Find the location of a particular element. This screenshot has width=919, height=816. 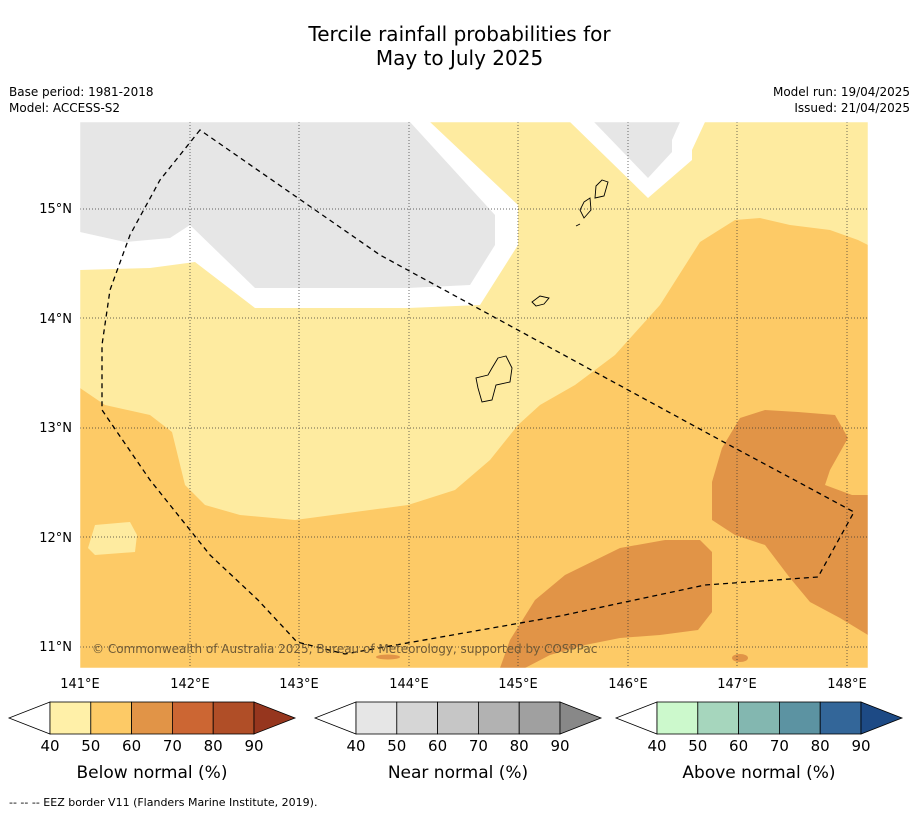

lat-labels: 15°N 14°N 13°N 12°N 11°N is located at coordinates (55, 428).